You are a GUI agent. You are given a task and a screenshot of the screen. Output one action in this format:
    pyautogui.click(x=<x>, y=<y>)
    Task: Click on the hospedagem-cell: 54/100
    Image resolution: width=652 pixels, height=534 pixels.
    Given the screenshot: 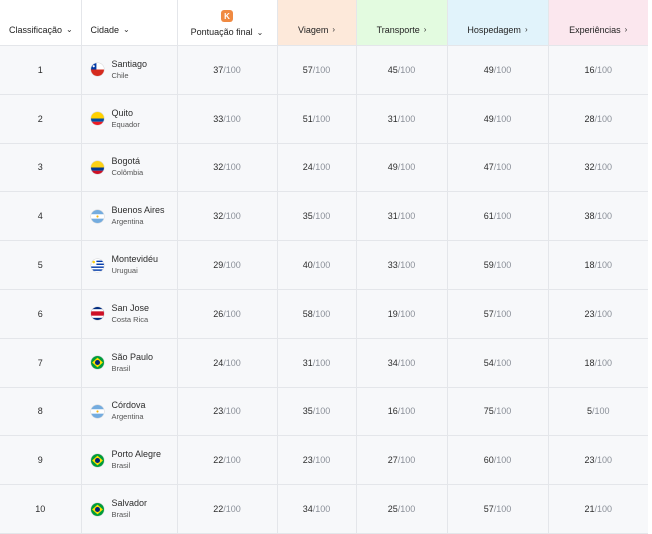 What is the action you would take?
    pyautogui.click(x=498, y=363)
    